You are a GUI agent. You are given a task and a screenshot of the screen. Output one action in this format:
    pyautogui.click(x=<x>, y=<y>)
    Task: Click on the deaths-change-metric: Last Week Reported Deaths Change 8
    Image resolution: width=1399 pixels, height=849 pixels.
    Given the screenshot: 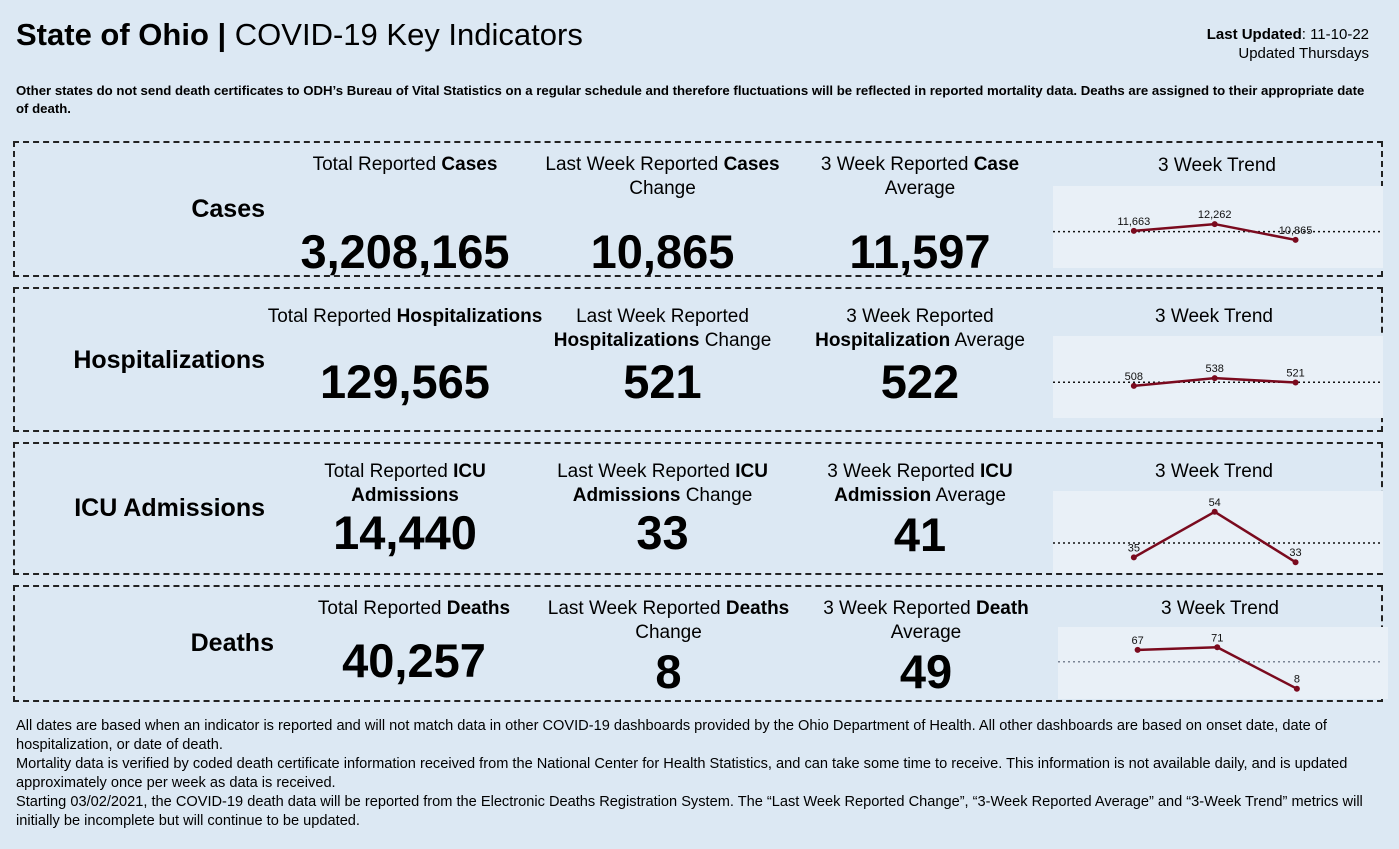 What is the action you would take?
    pyautogui.click(x=668, y=648)
    